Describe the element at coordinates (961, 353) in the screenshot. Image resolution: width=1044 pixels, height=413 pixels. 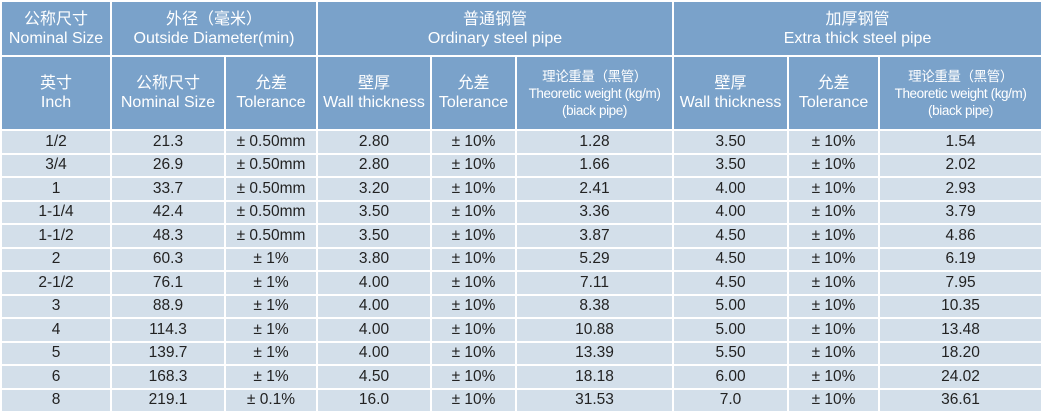
I see `cell-extra-weight: 18.20` at that location.